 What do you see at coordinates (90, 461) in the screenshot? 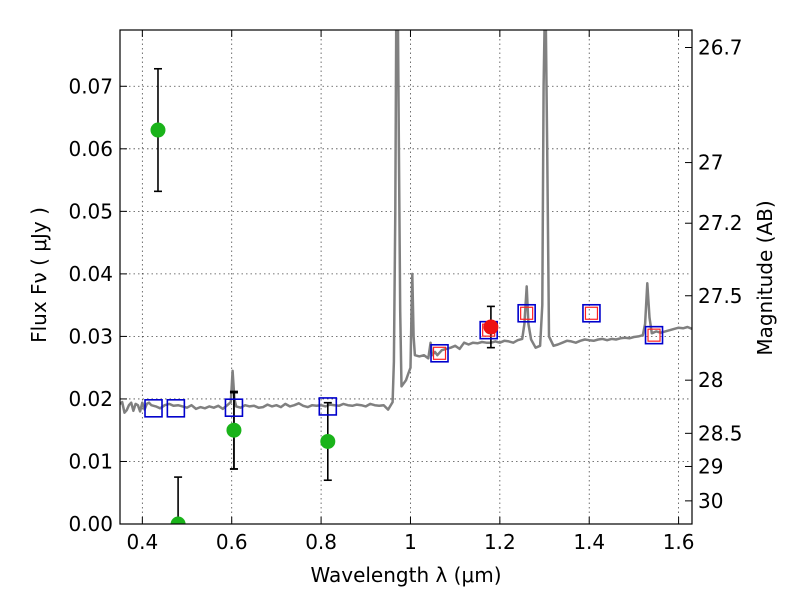
I see `y-tick-label: 0.01` at bounding box center [90, 461].